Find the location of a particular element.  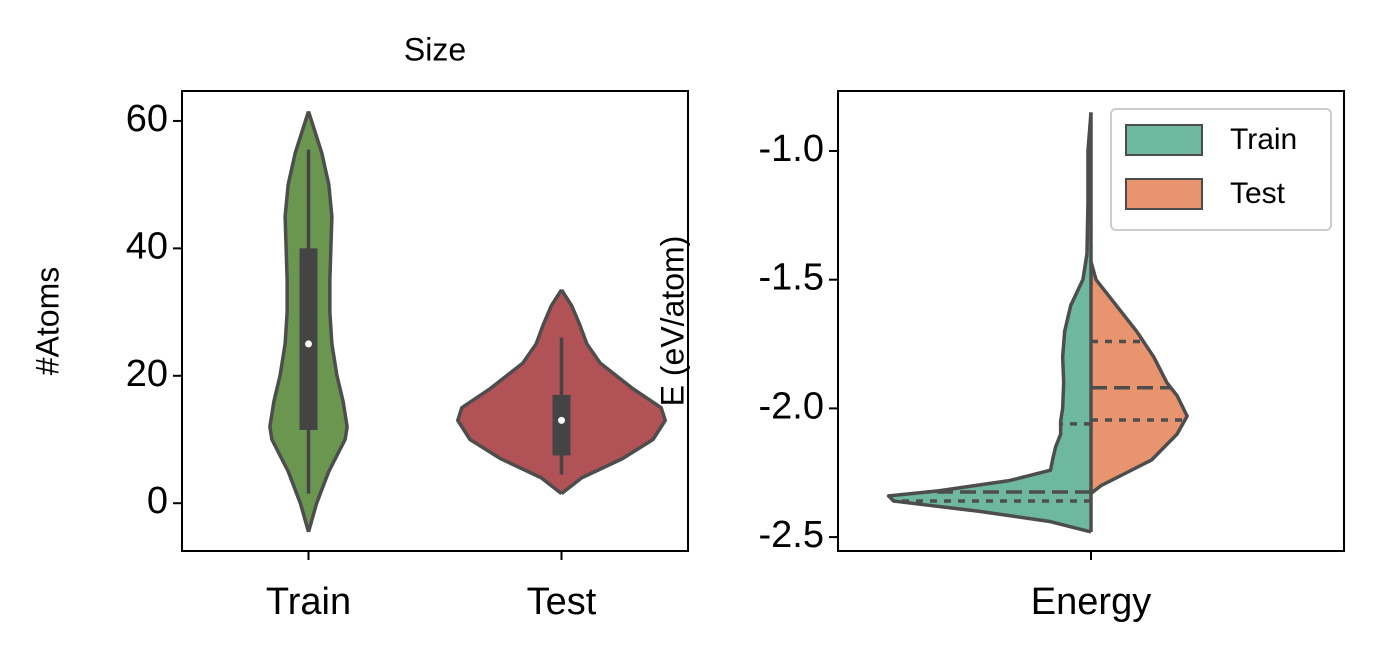

x-tick-label: Energy is located at coordinates (1091, 602).